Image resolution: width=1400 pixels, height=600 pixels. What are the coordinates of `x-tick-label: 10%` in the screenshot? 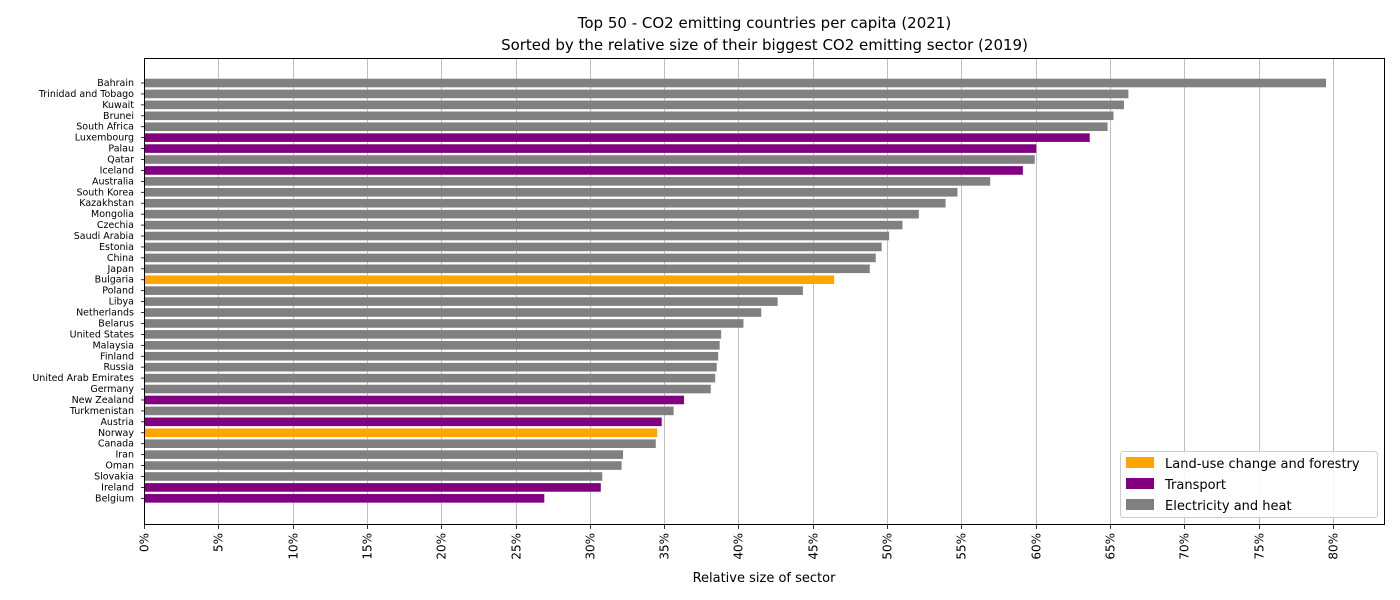 It's located at (294, 546).